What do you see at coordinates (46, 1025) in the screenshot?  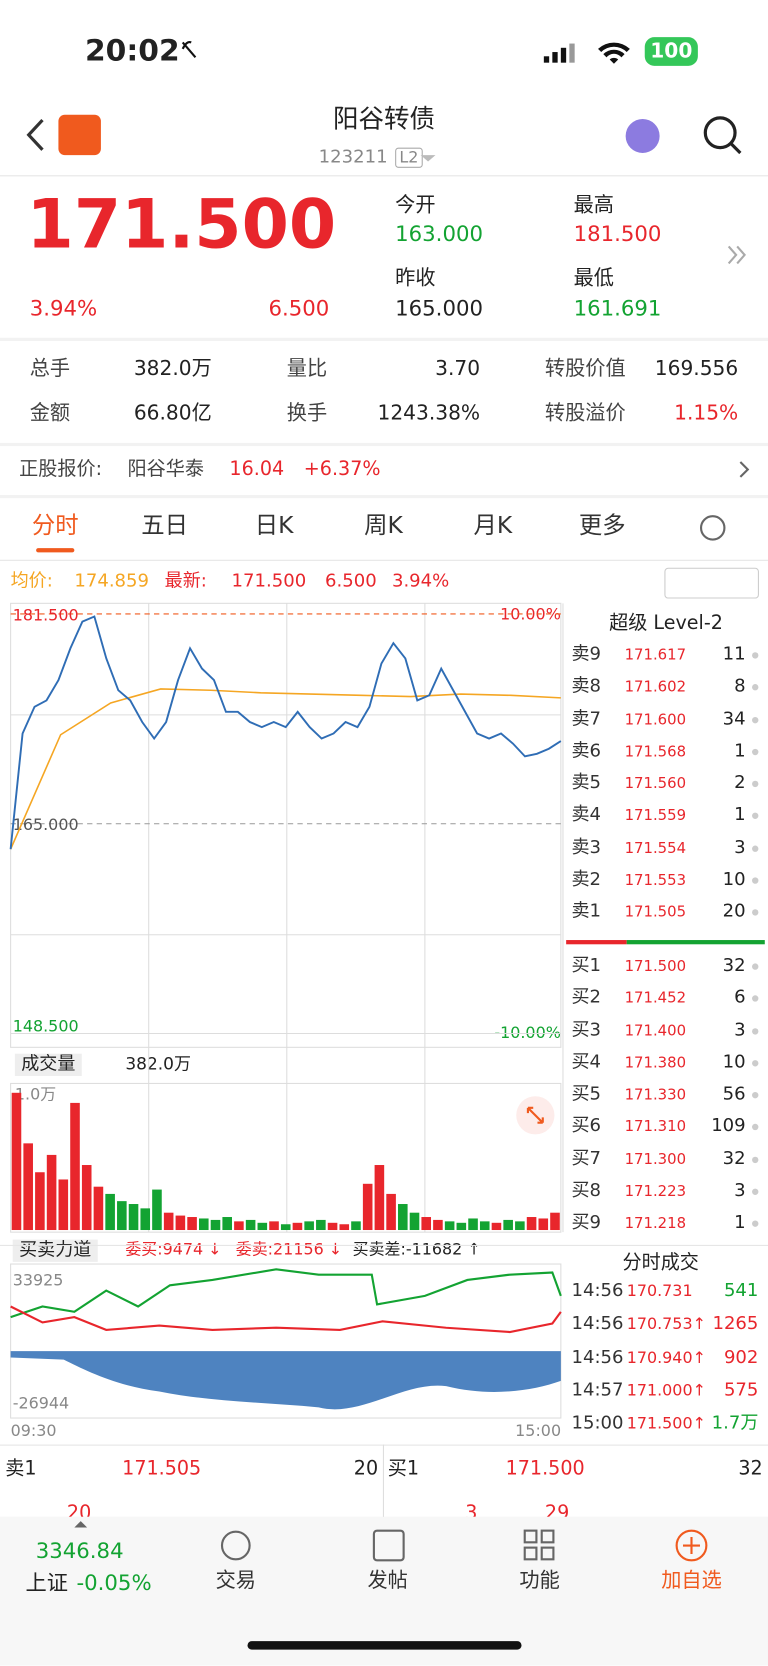 I see `y-tick-label: 148.500` at bounding box center [46, 1025].